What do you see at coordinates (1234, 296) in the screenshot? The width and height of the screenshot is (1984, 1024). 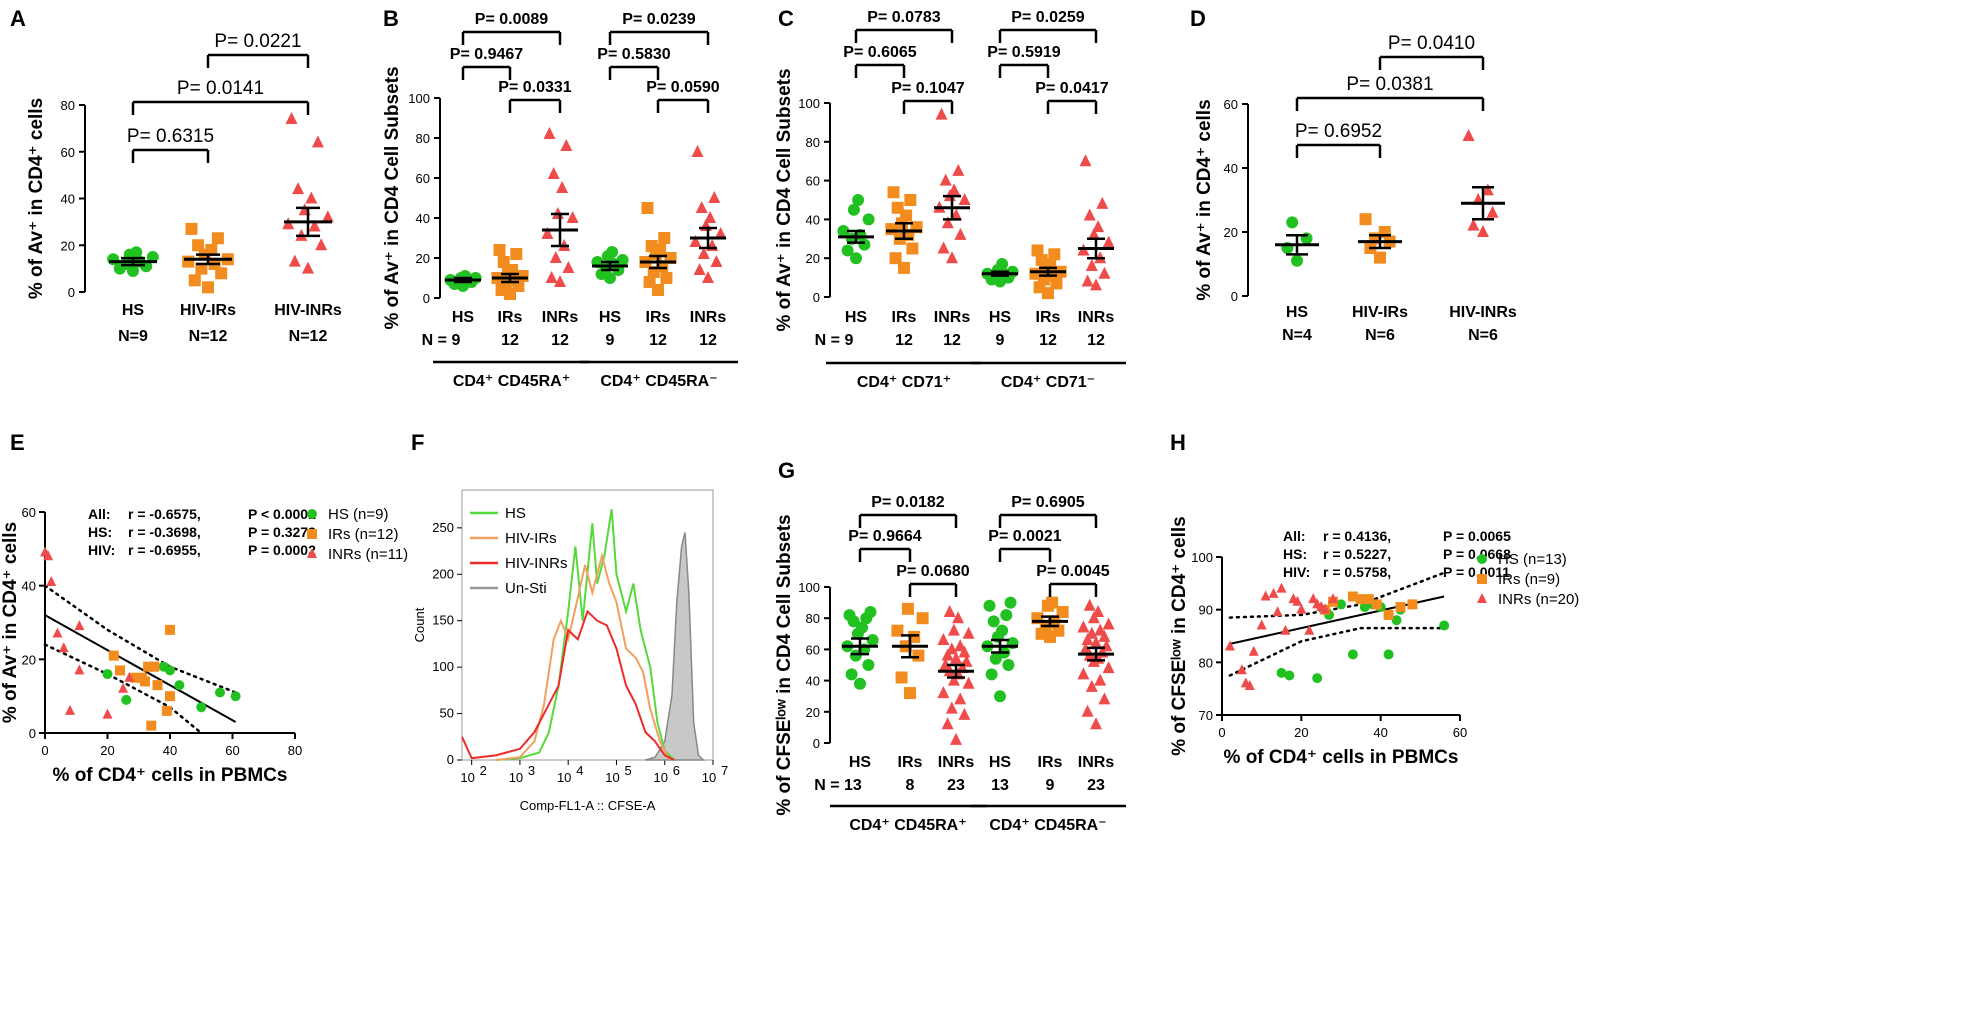 I see `y-tick-label: 0` at bounding box center [1234, 296].